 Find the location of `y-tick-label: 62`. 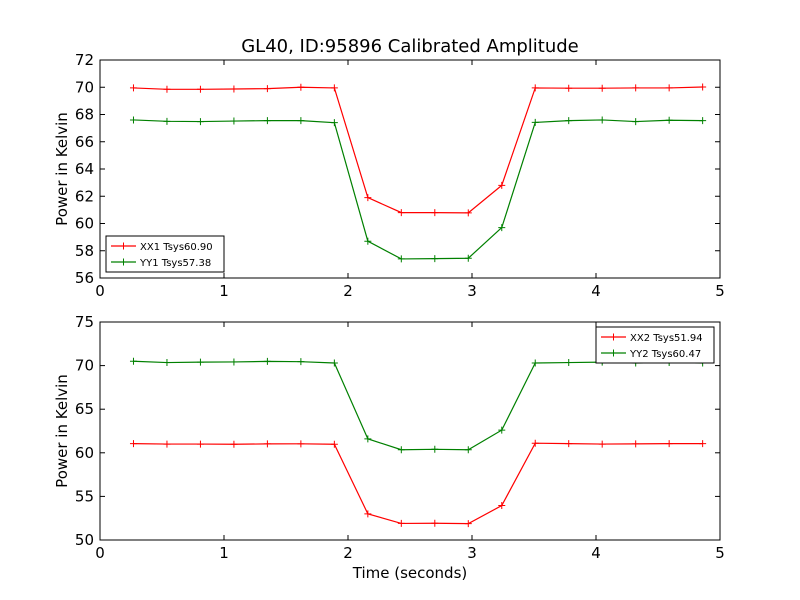

y-tick-label: 62 is located at coordinates (84, 196).